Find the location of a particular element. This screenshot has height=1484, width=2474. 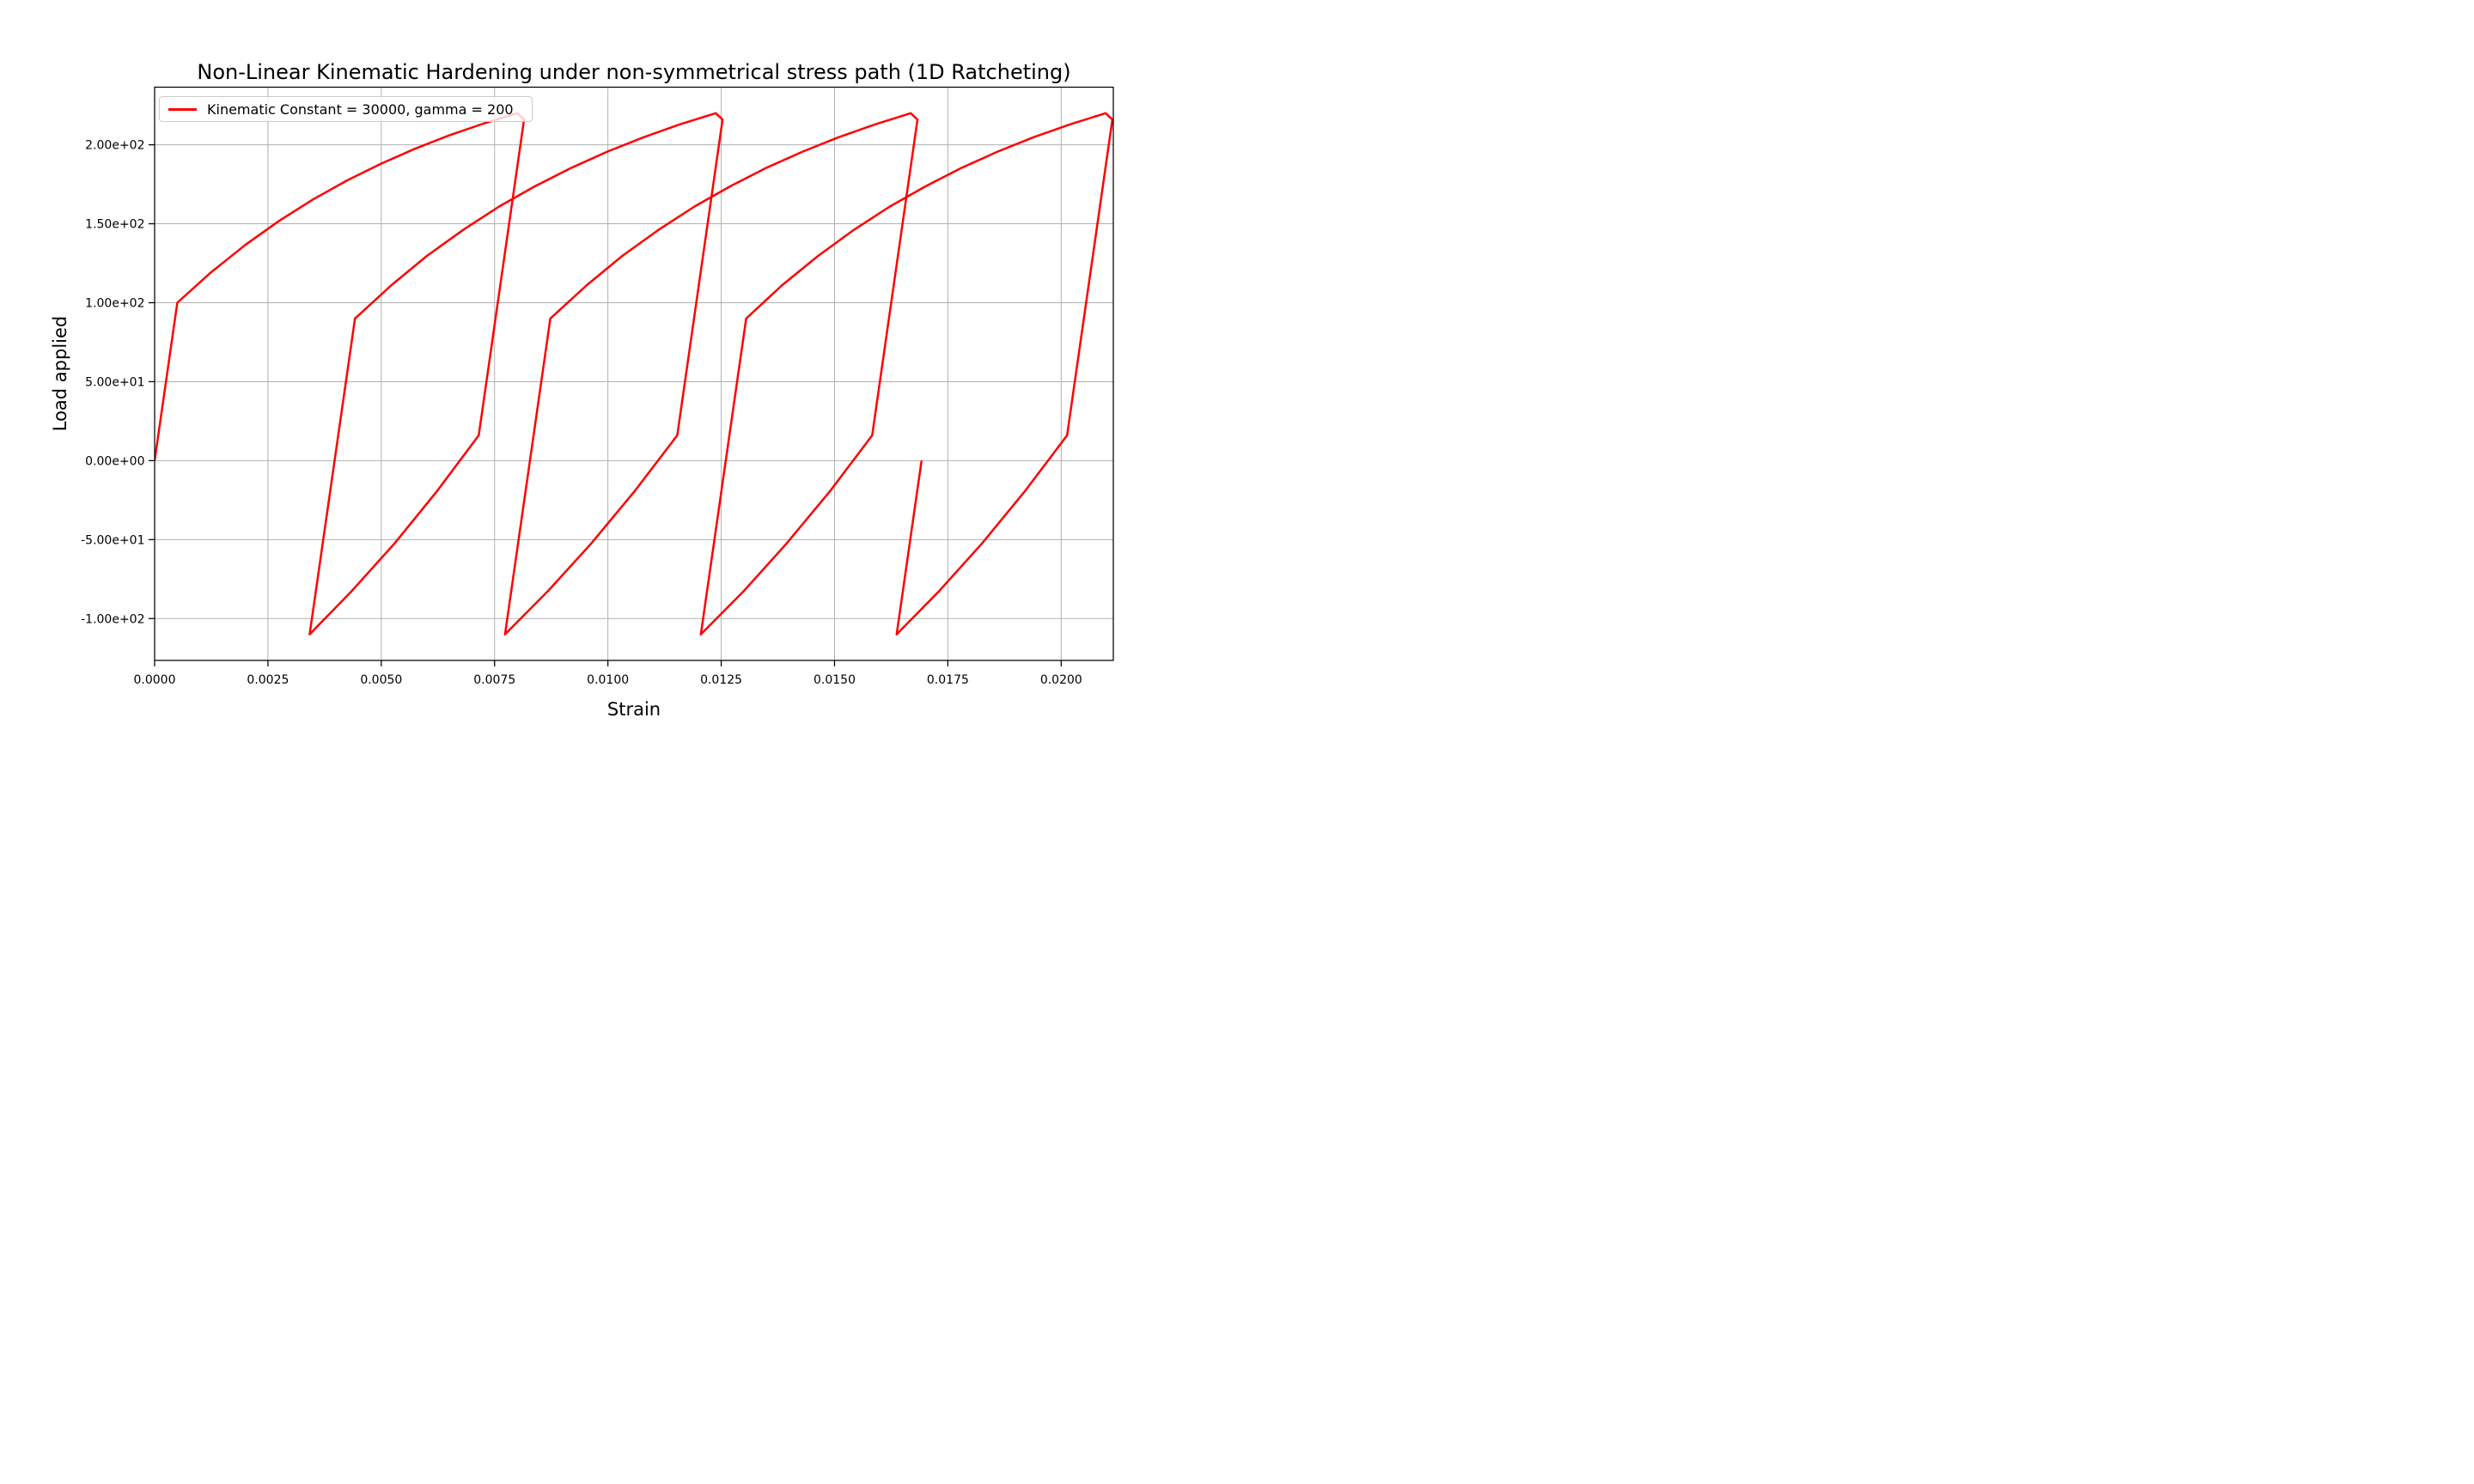

y-axis-label: Load applied is located at coordinates (60, 374).